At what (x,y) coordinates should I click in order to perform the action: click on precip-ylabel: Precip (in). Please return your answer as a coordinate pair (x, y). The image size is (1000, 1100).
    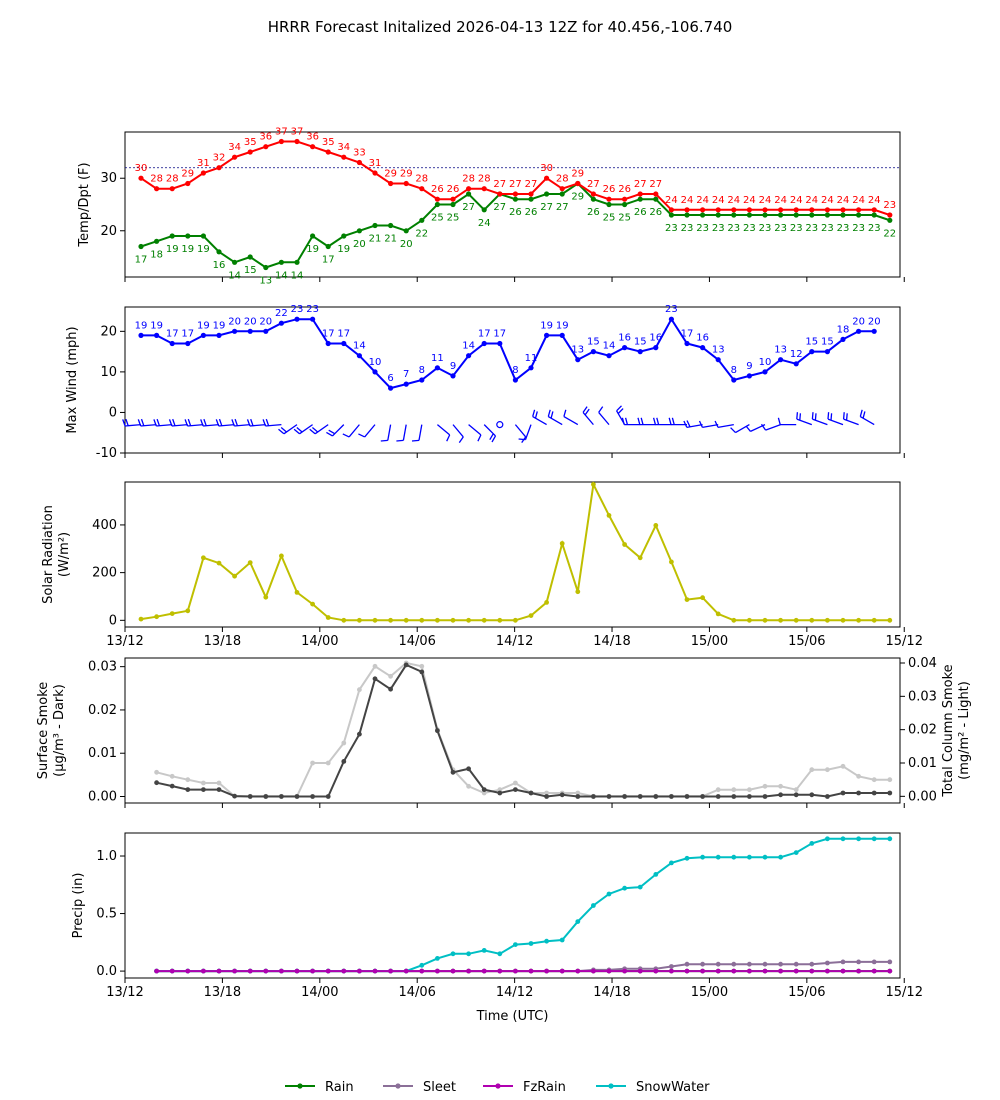
    Looking at the image, I should click on (78, 906).